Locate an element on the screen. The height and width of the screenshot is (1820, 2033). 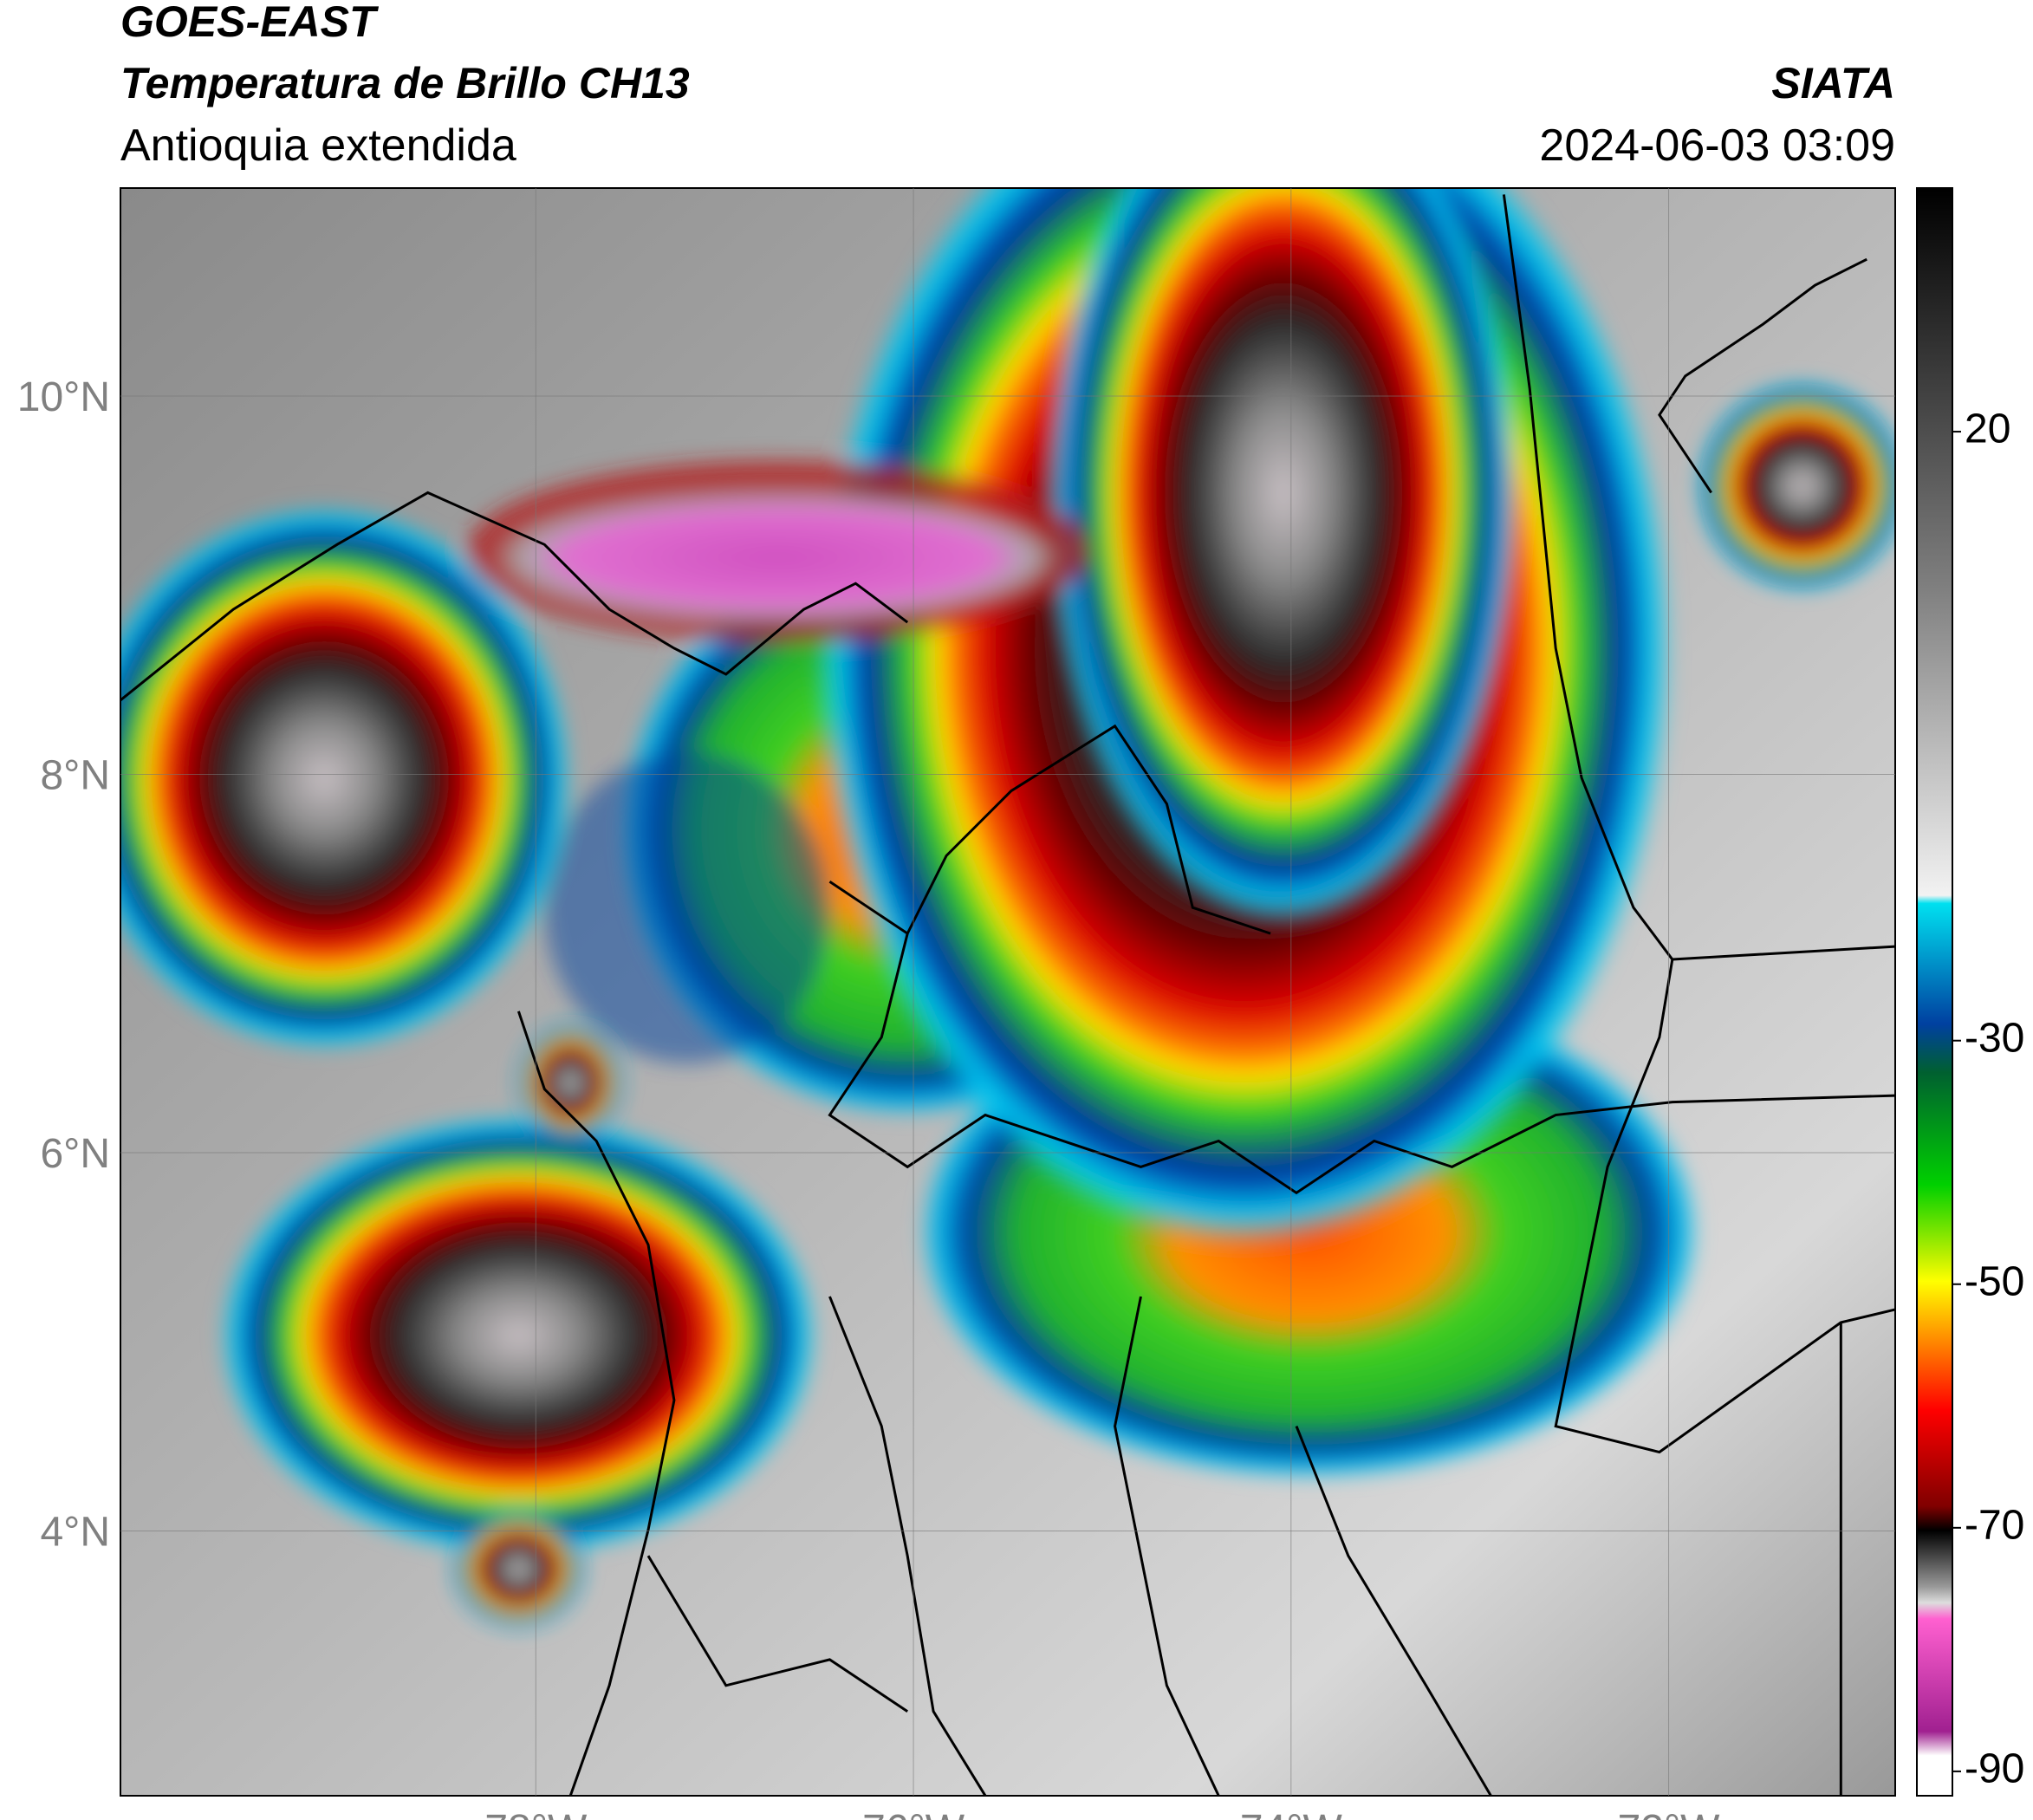
colorbar-tick-label: -50 is located at coordinates (1994, 1281).